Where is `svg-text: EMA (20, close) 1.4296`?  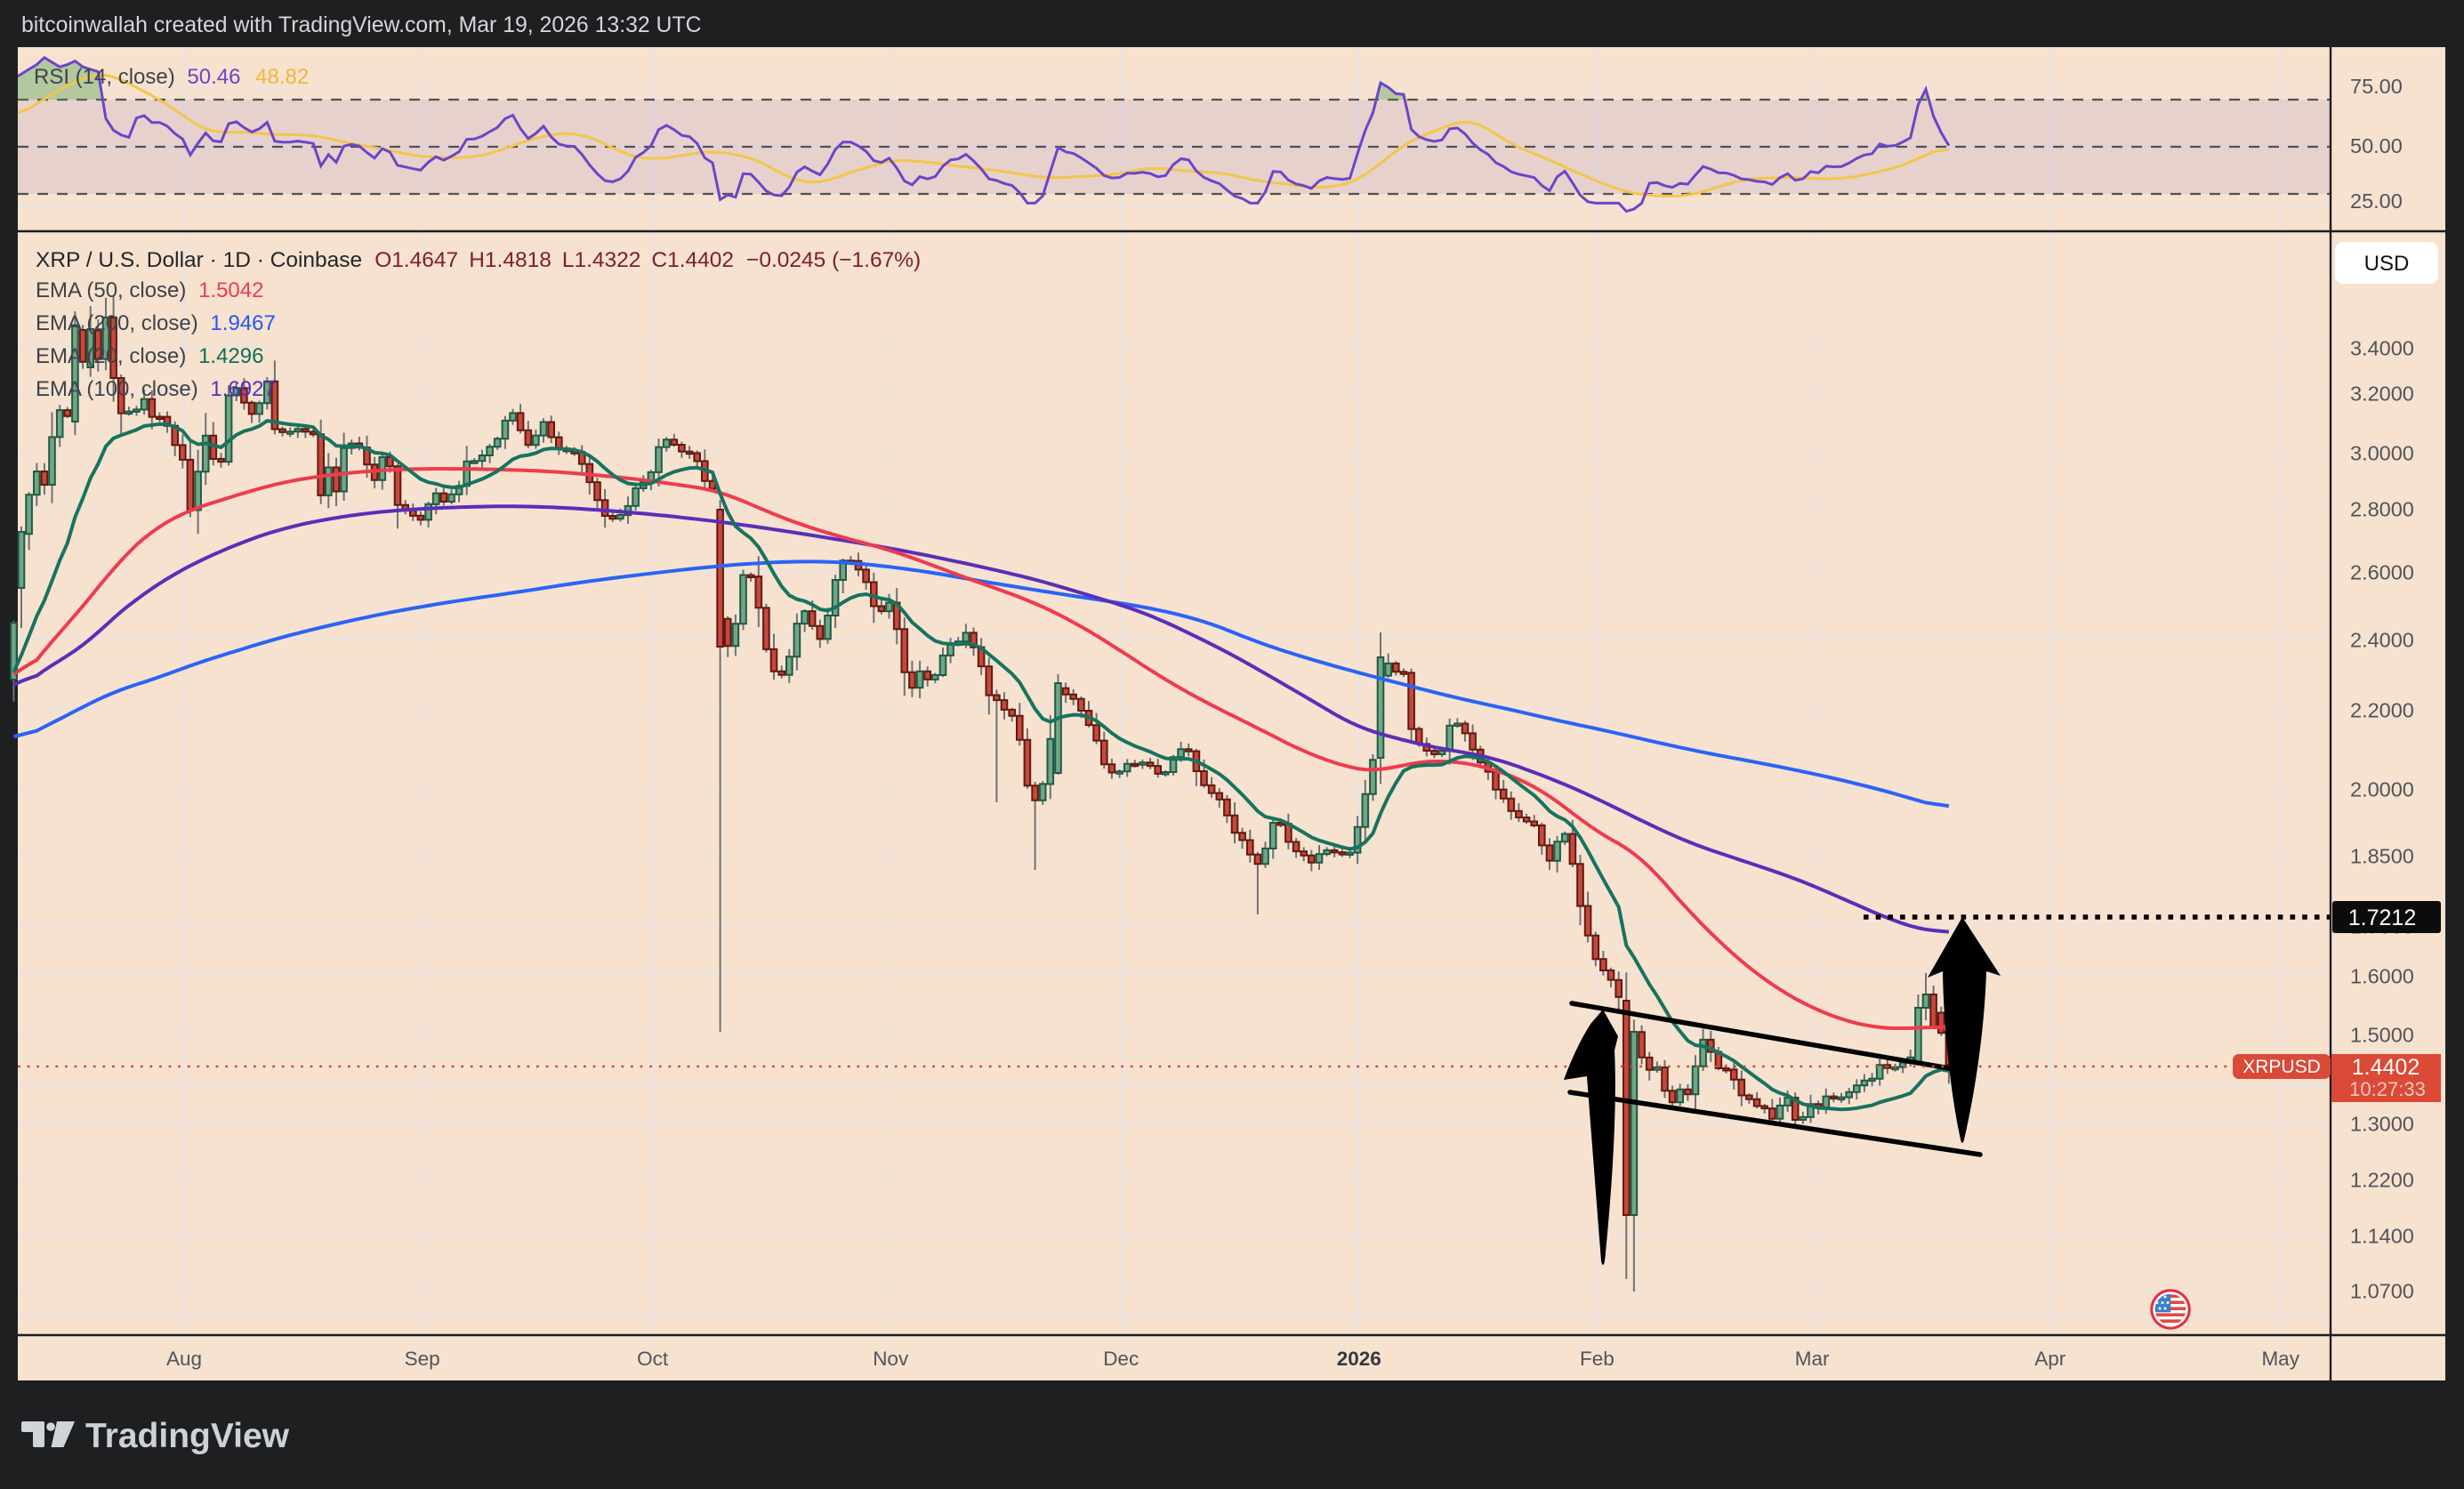 svg-text: EMA (20, close) 1.4296 is located at coordinates (149, 356).